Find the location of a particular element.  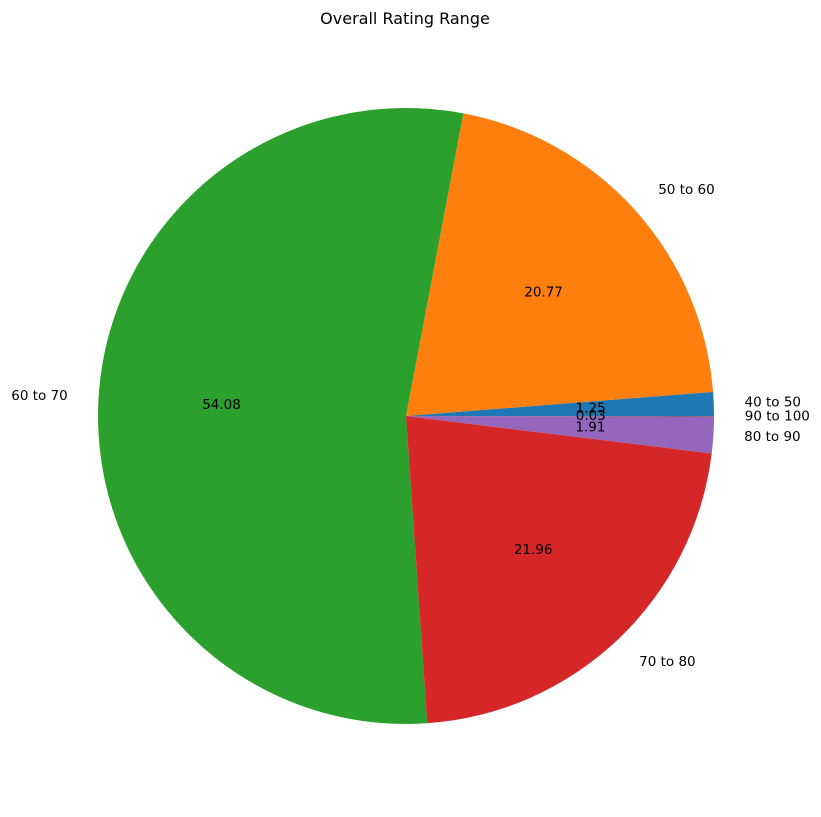

slice-value-label: 54.08 is located at coordinates (221, 405).